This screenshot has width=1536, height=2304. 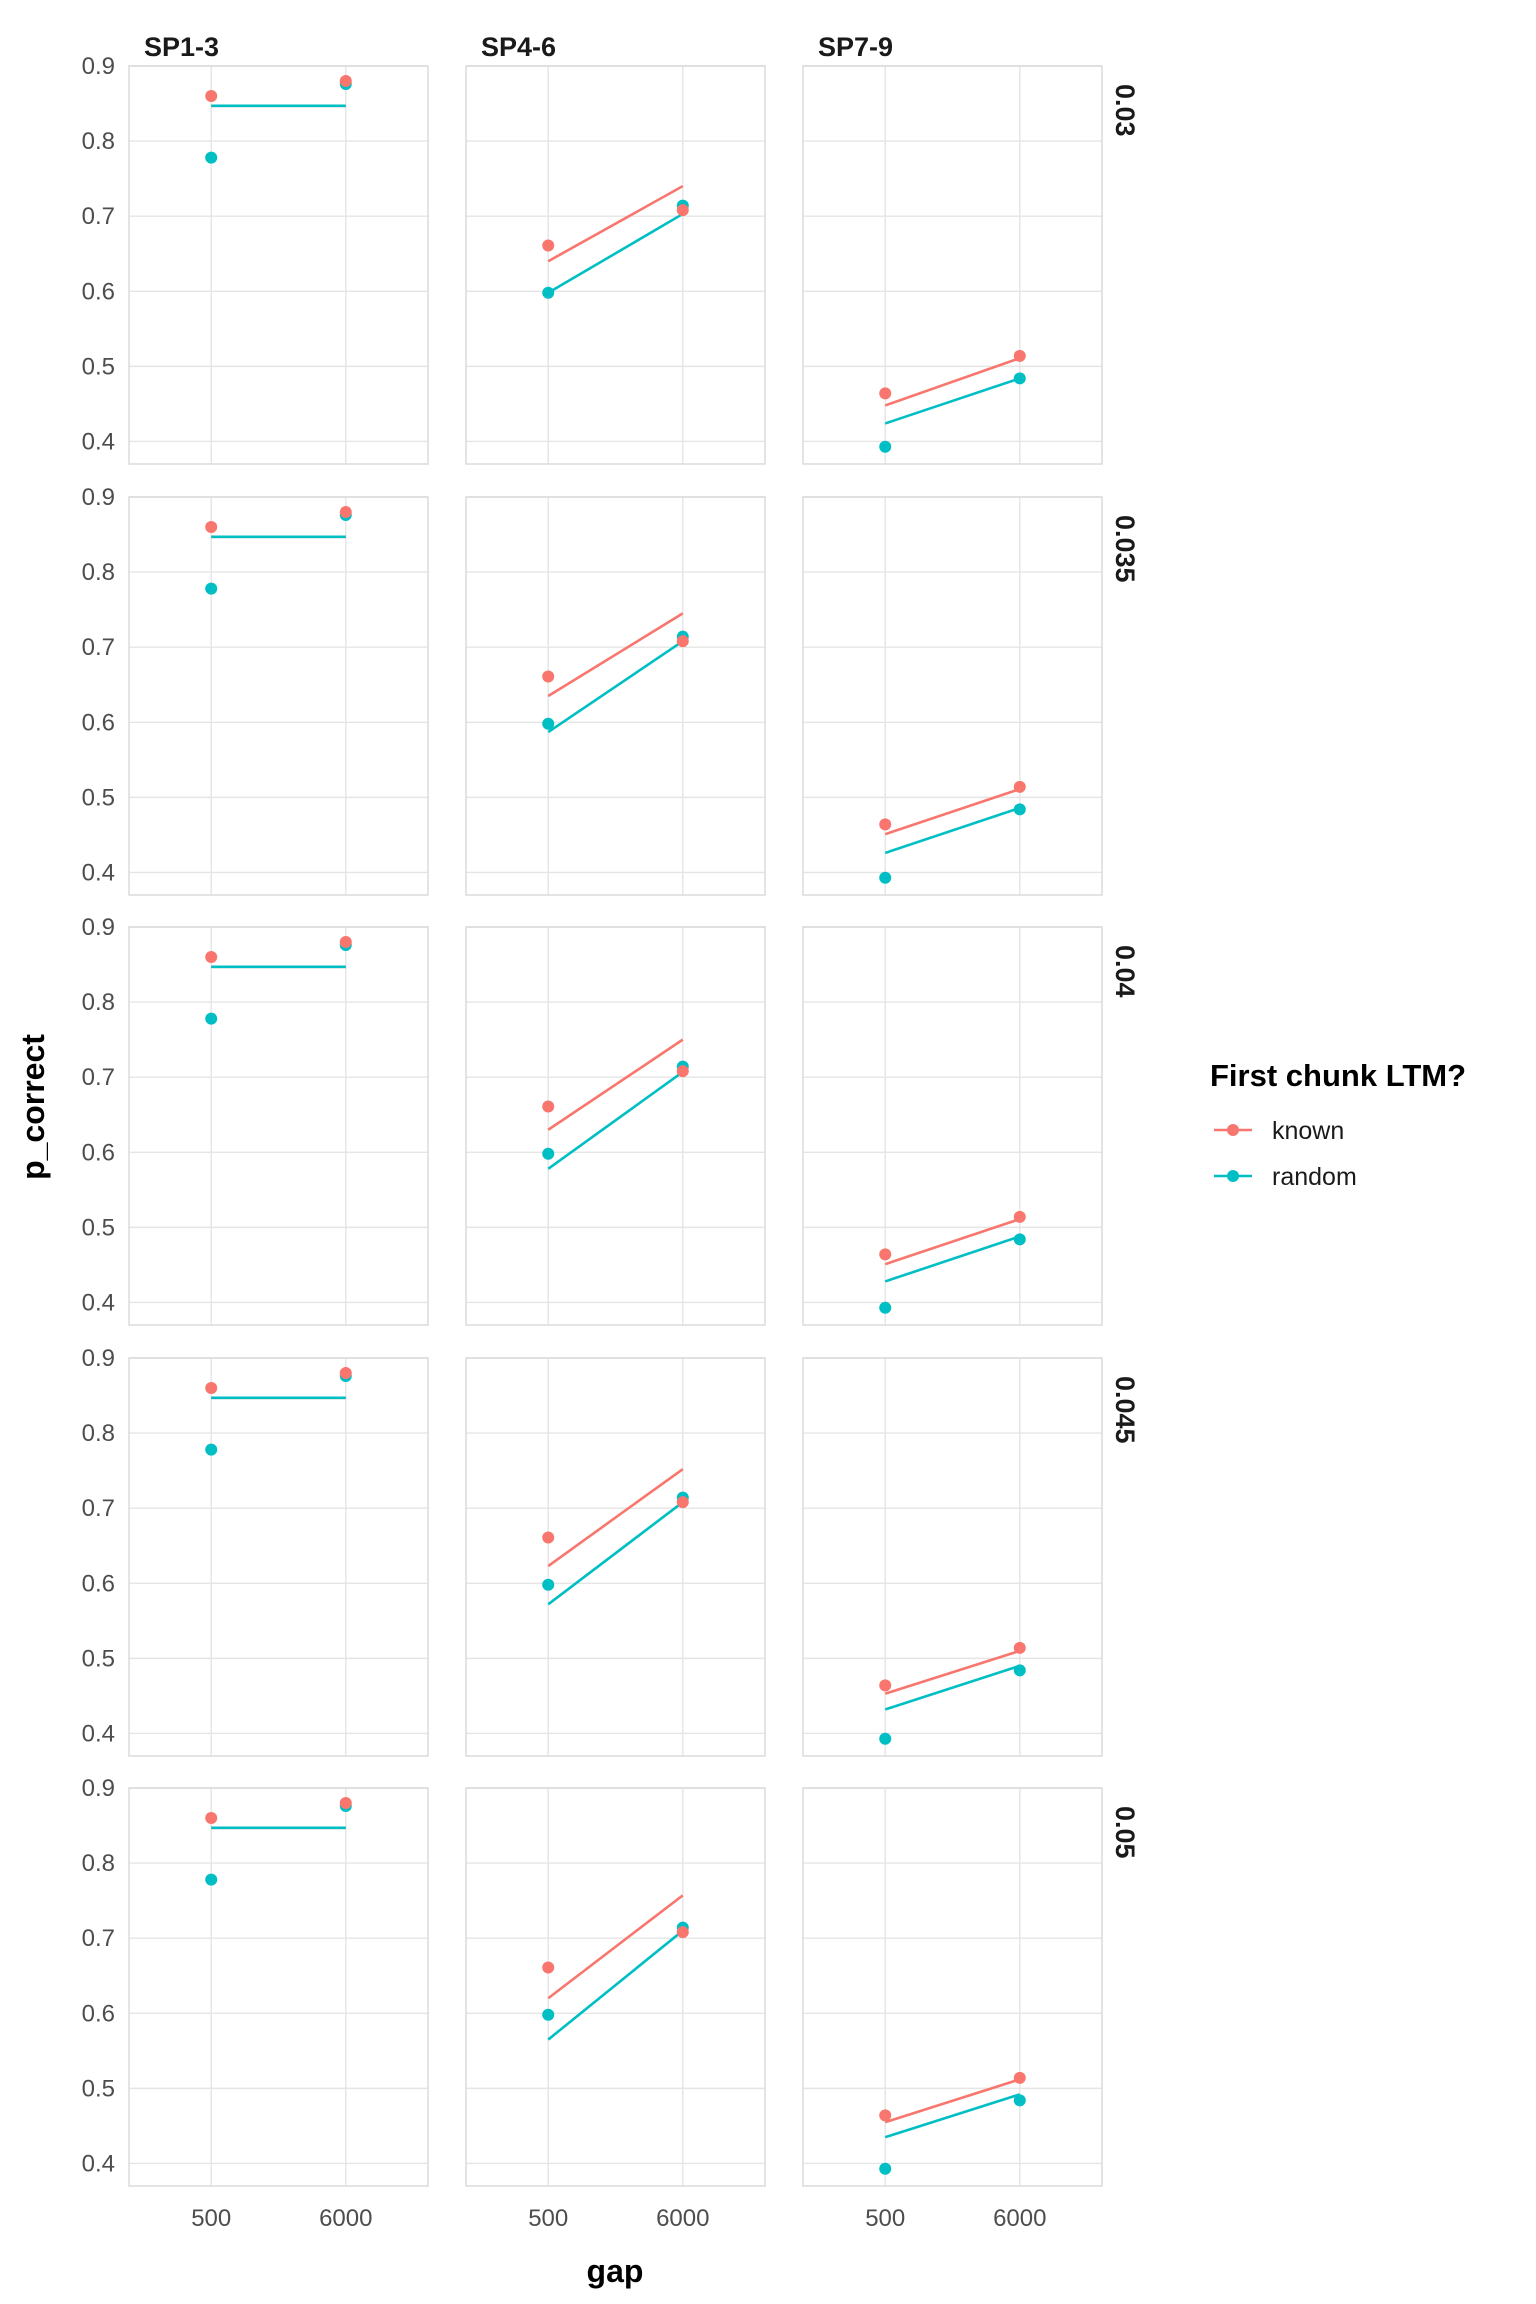 I want to click on column-facet-label: SP4-6, so click(x=518, y=47).